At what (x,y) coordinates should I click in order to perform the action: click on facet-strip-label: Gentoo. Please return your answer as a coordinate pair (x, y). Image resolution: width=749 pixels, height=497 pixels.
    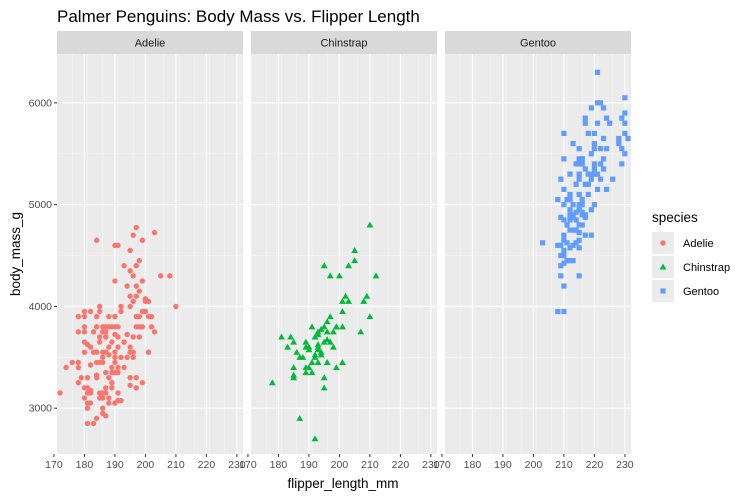
    Looking at the image, I should click on (538, 44).